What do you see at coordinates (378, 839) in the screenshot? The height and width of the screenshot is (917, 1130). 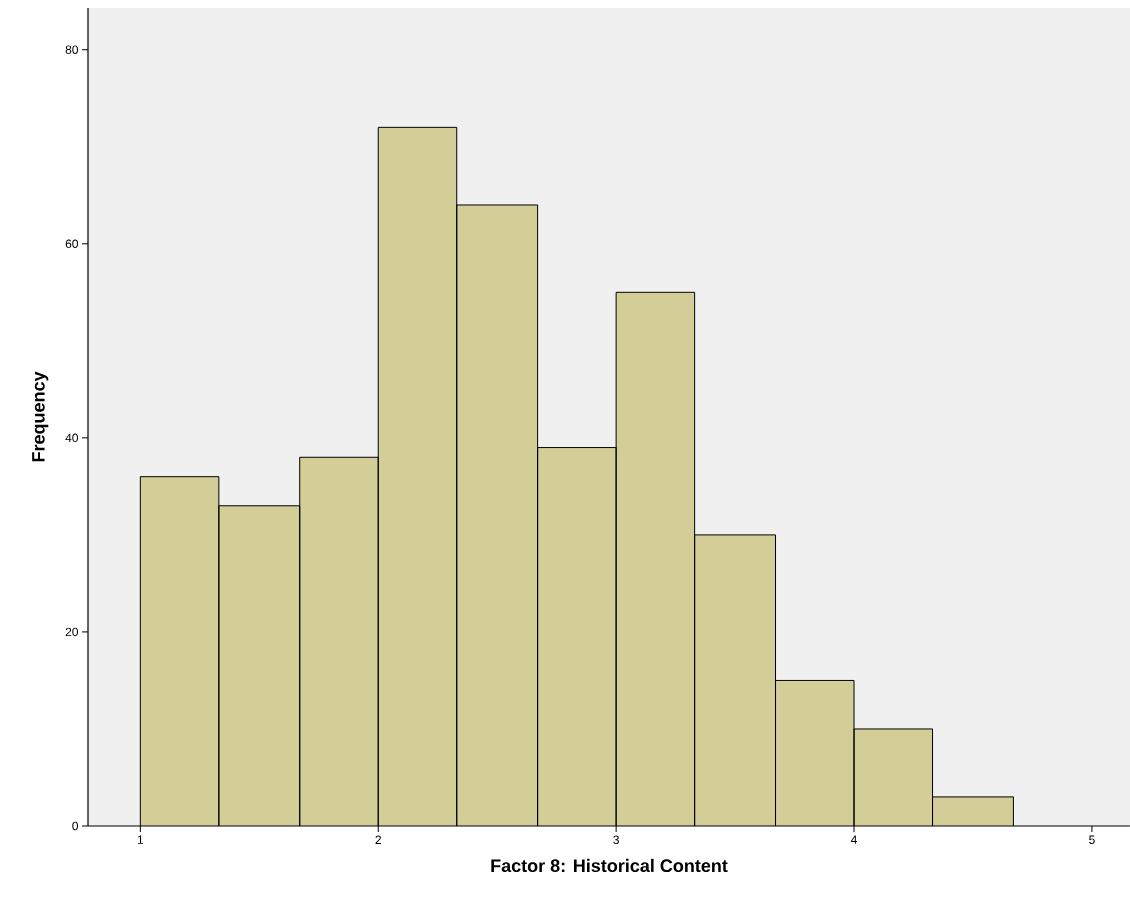 I see `x-tick-label: 2` at bounding box center [378, 839].